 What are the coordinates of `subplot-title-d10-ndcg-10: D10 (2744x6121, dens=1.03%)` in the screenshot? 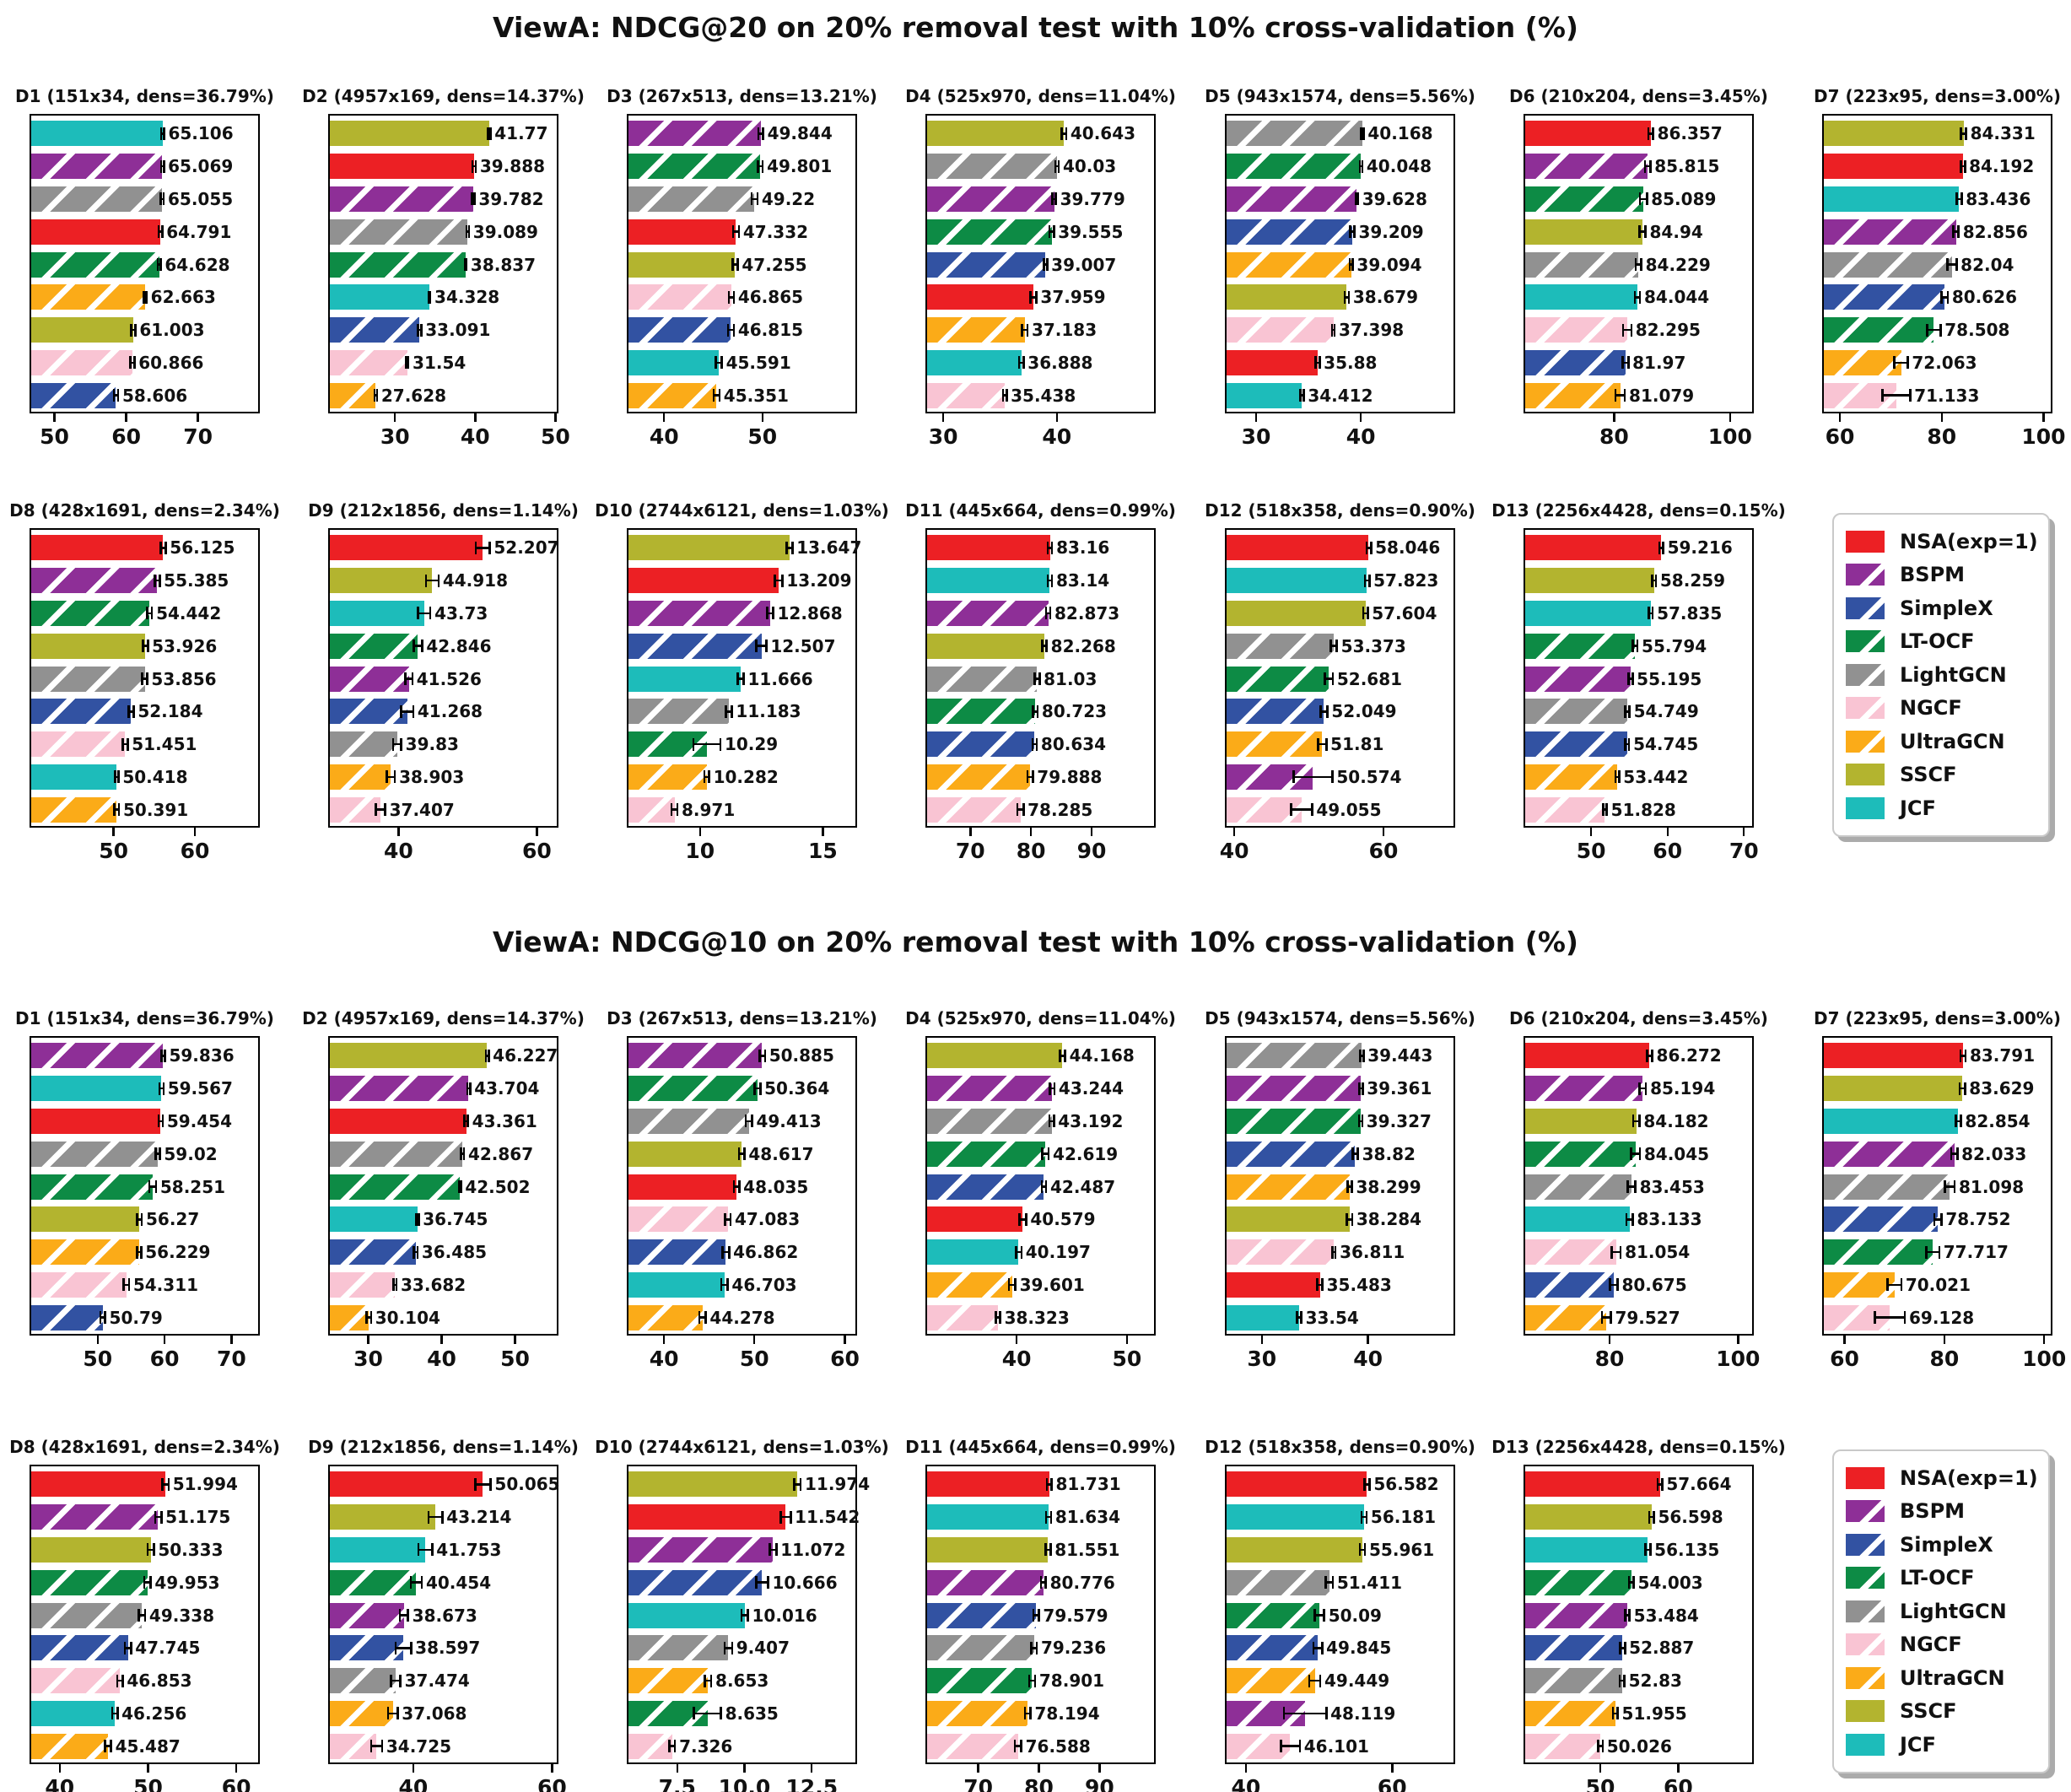 It's located at (742, 1447).